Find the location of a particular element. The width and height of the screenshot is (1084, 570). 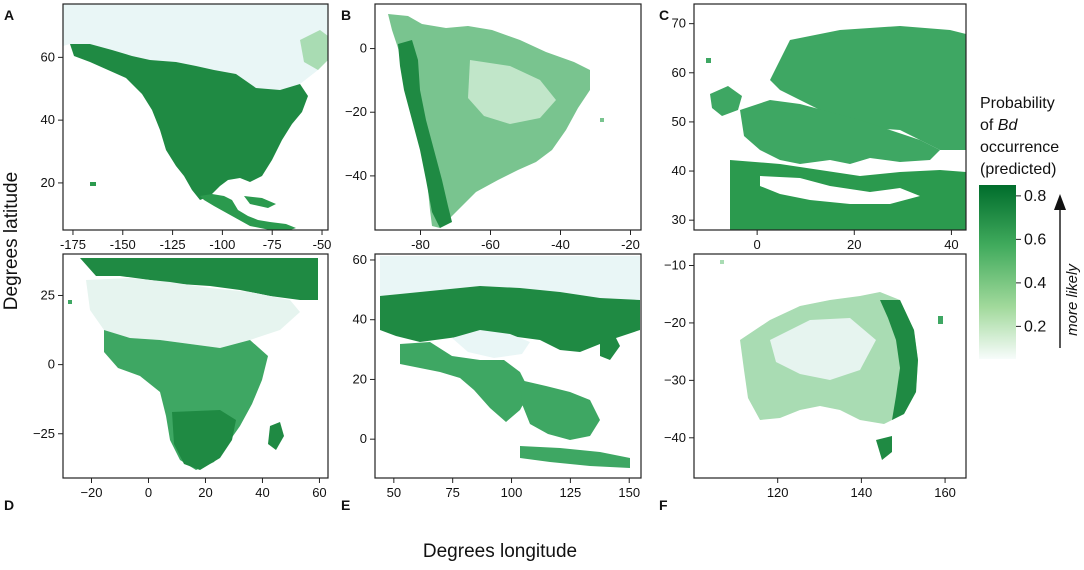

x-tick-label: 20 is located at coordinates (205, 492).